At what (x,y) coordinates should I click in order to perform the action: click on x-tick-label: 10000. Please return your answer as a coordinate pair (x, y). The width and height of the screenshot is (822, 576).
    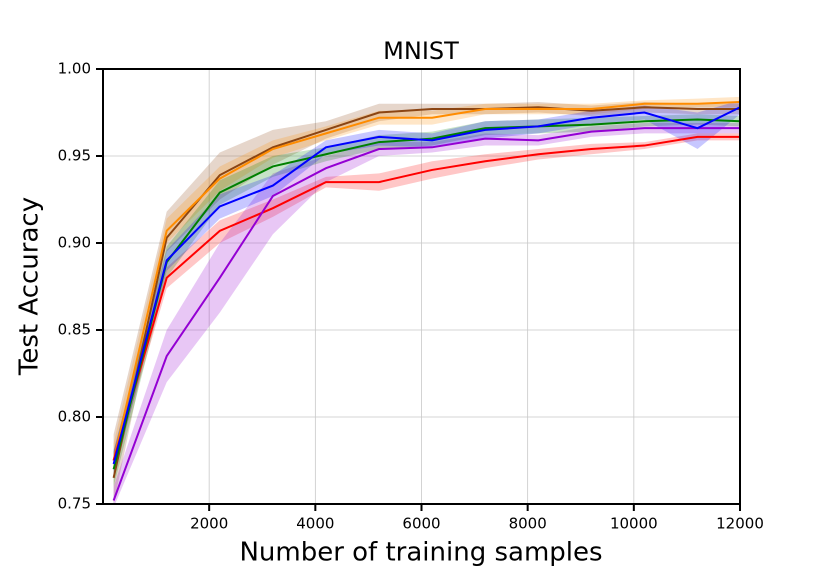
    Looking at the image, I should click on (634, 524).